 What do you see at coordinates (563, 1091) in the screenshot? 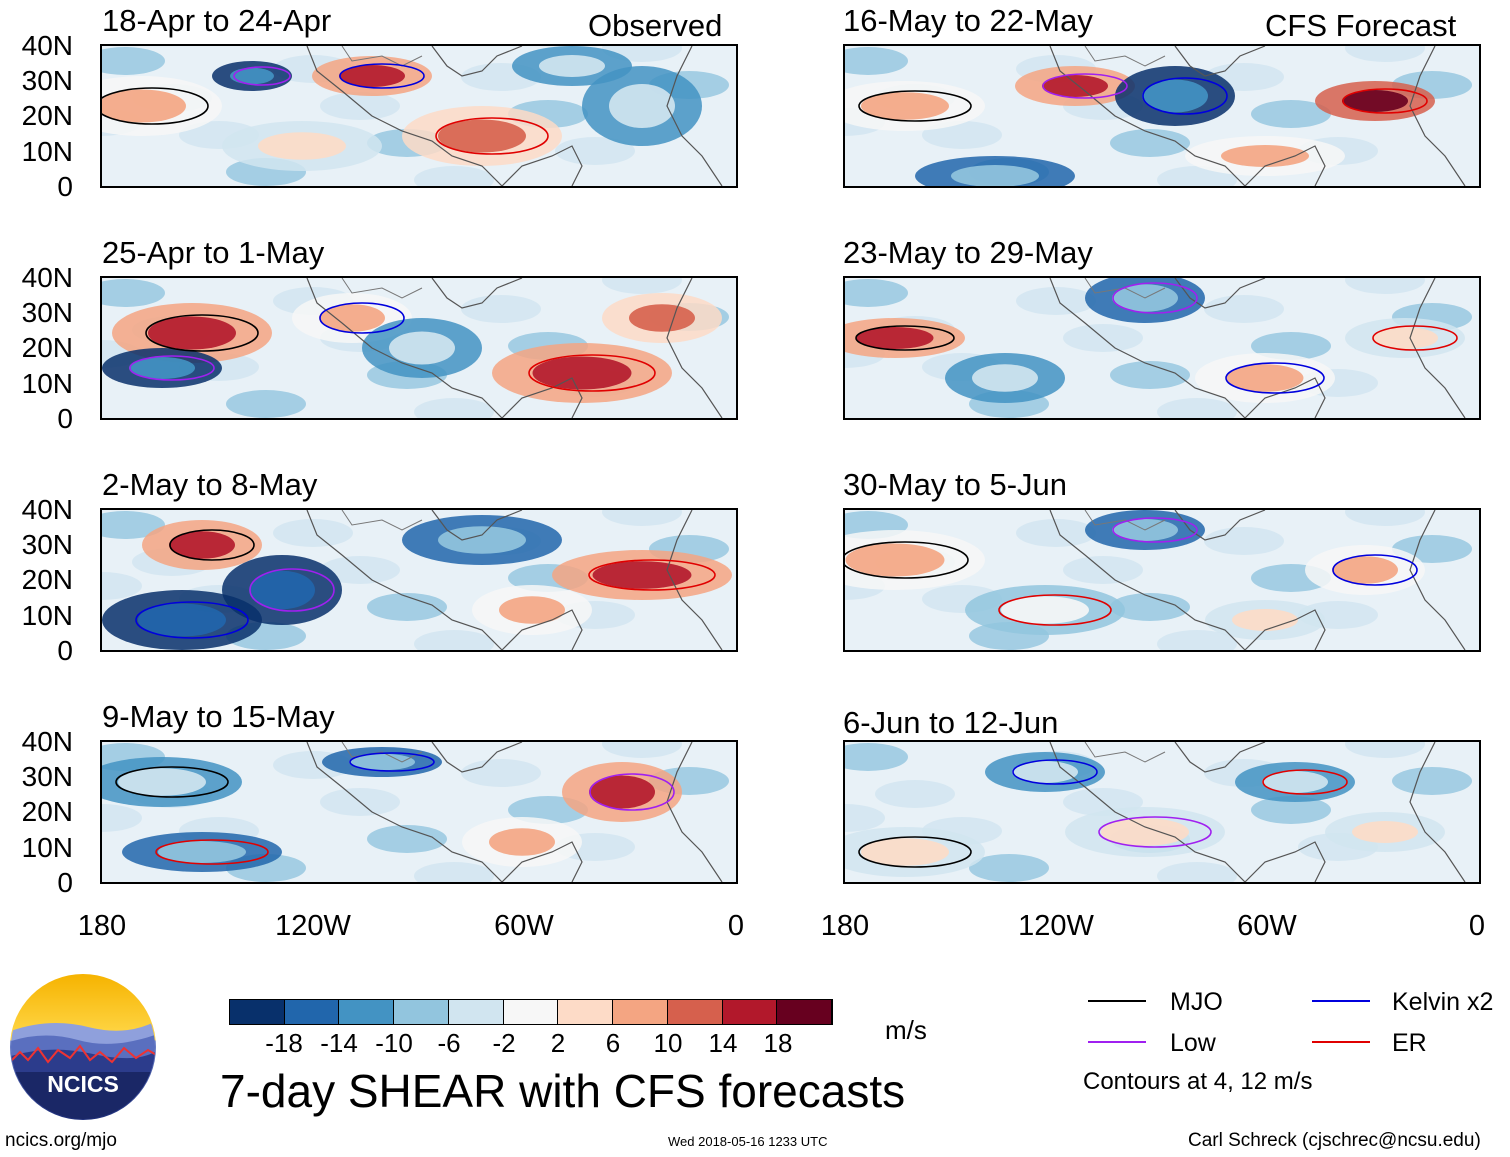
I see `main-title: 7-day SHEAR with CFS forecasts` at bounding box center [563, 1091].